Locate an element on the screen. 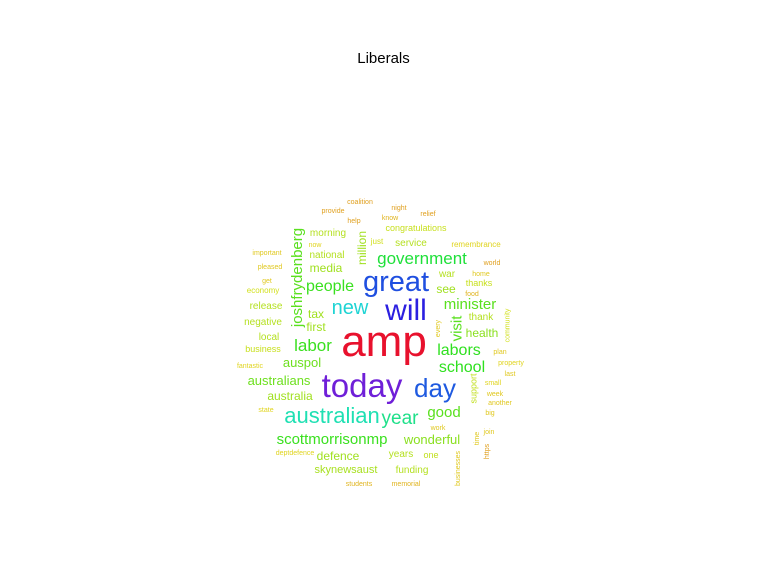  word-fantastic: fantastic is located at coordinates (250, 366).